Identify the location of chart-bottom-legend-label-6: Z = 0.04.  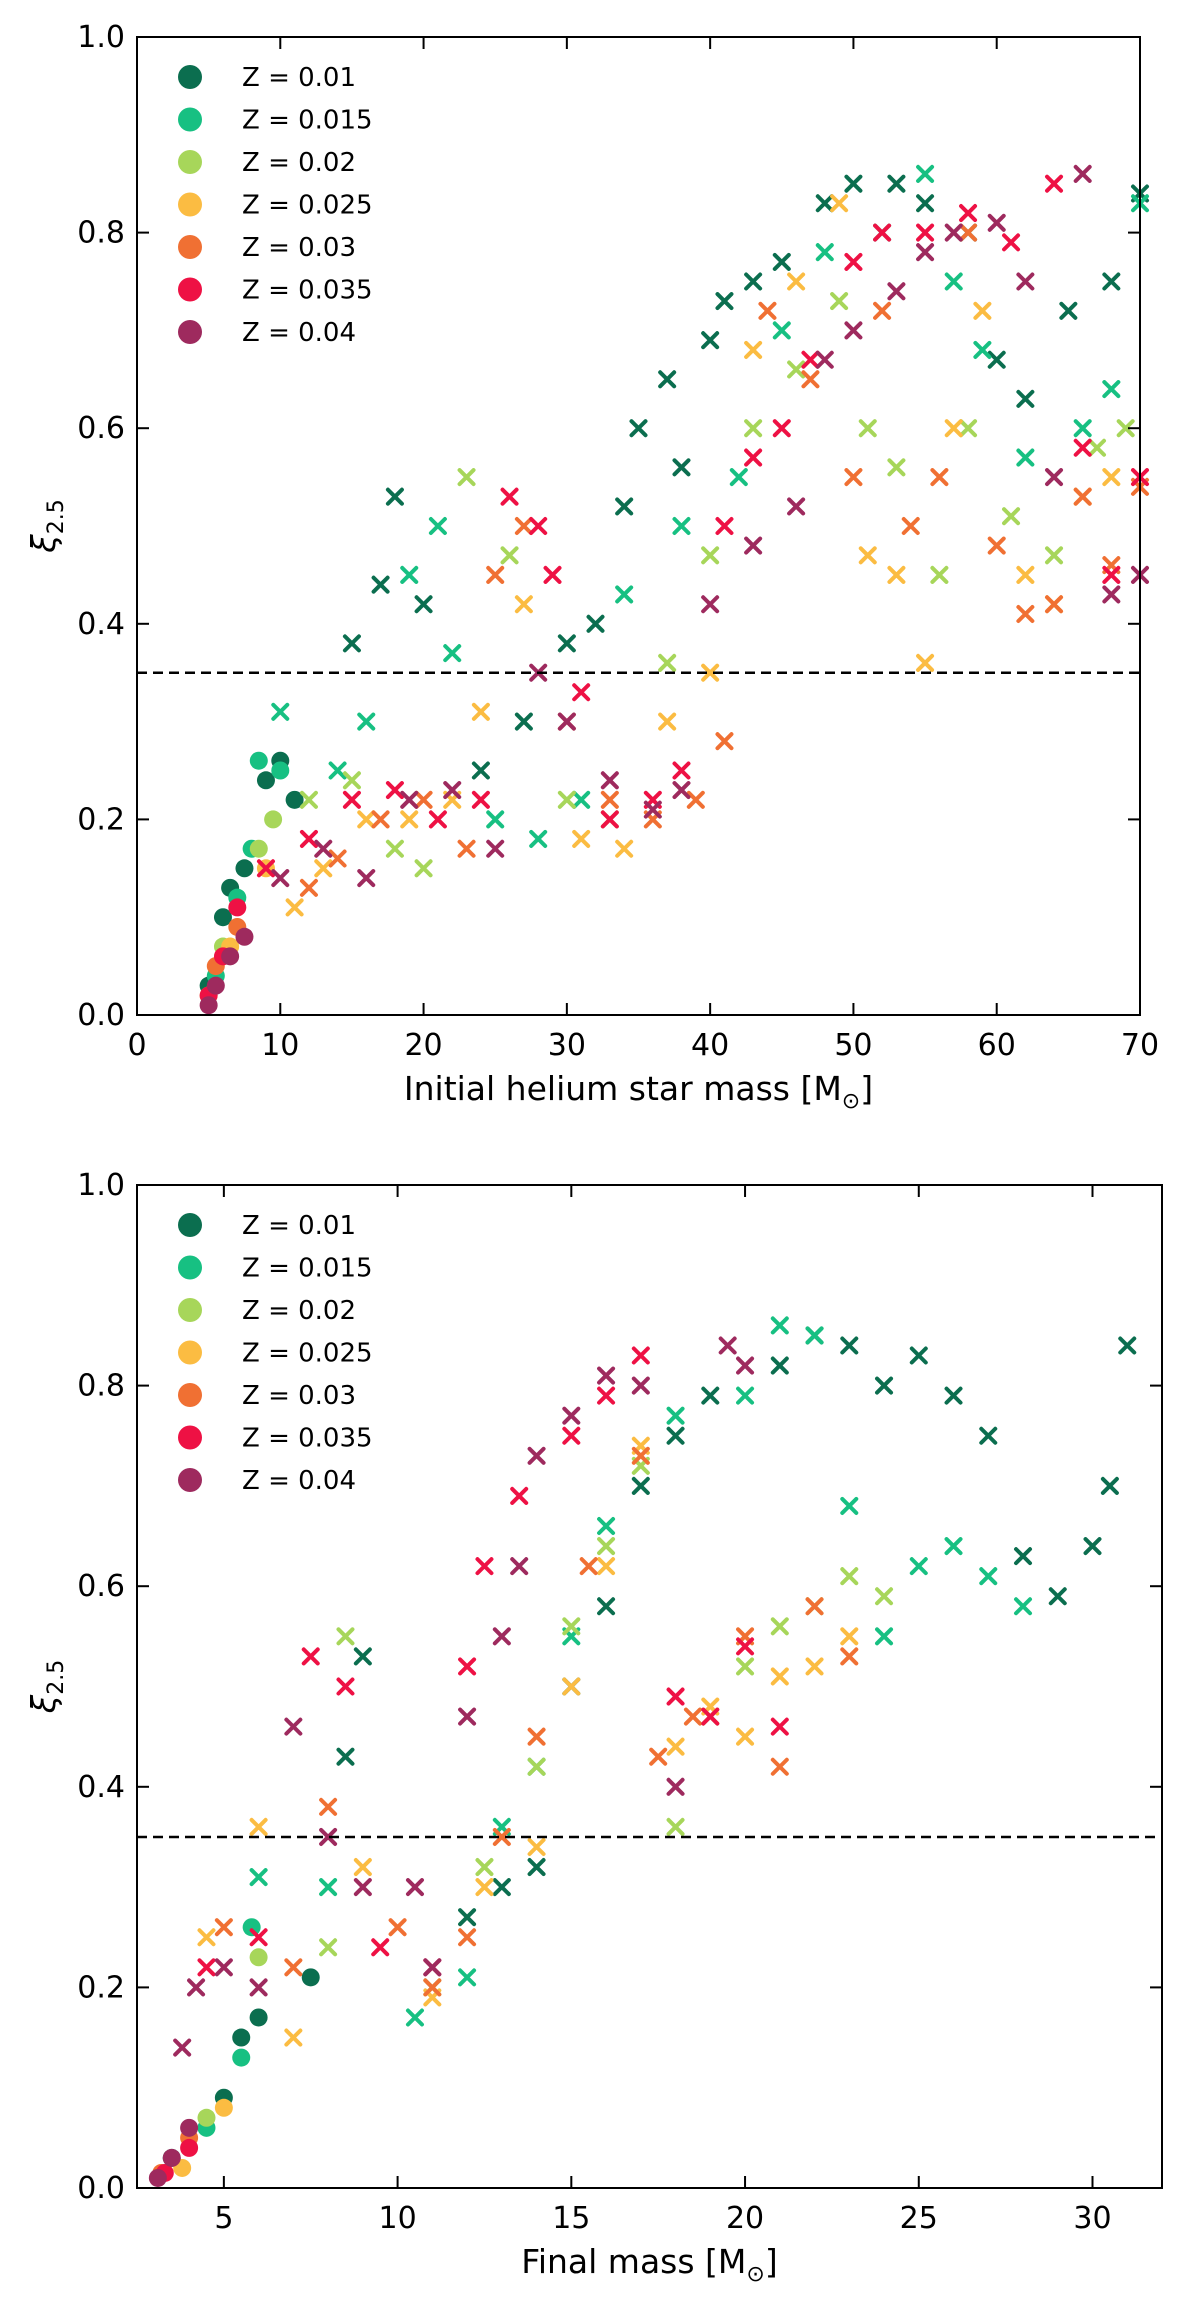
(299, 1481).